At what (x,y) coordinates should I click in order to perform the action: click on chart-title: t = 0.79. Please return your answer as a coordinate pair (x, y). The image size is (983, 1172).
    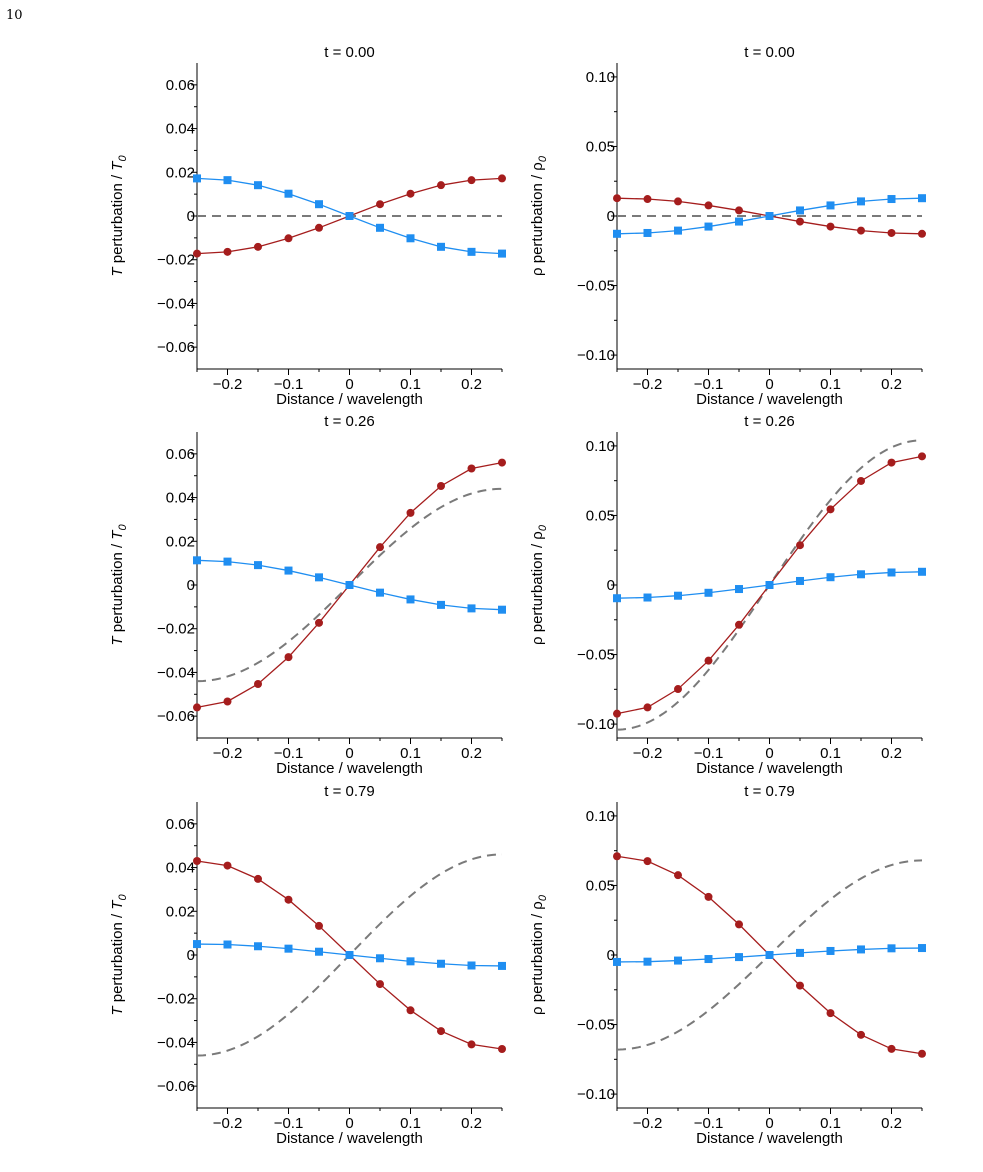
    Looking at the image, I should click on (349, 791).